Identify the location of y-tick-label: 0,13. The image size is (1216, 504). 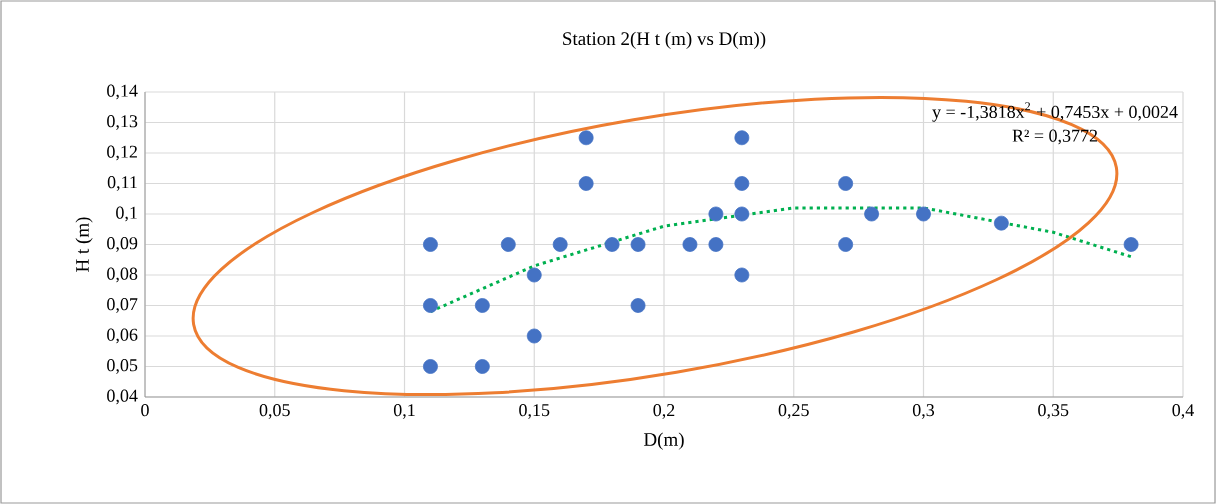
(122, 122).